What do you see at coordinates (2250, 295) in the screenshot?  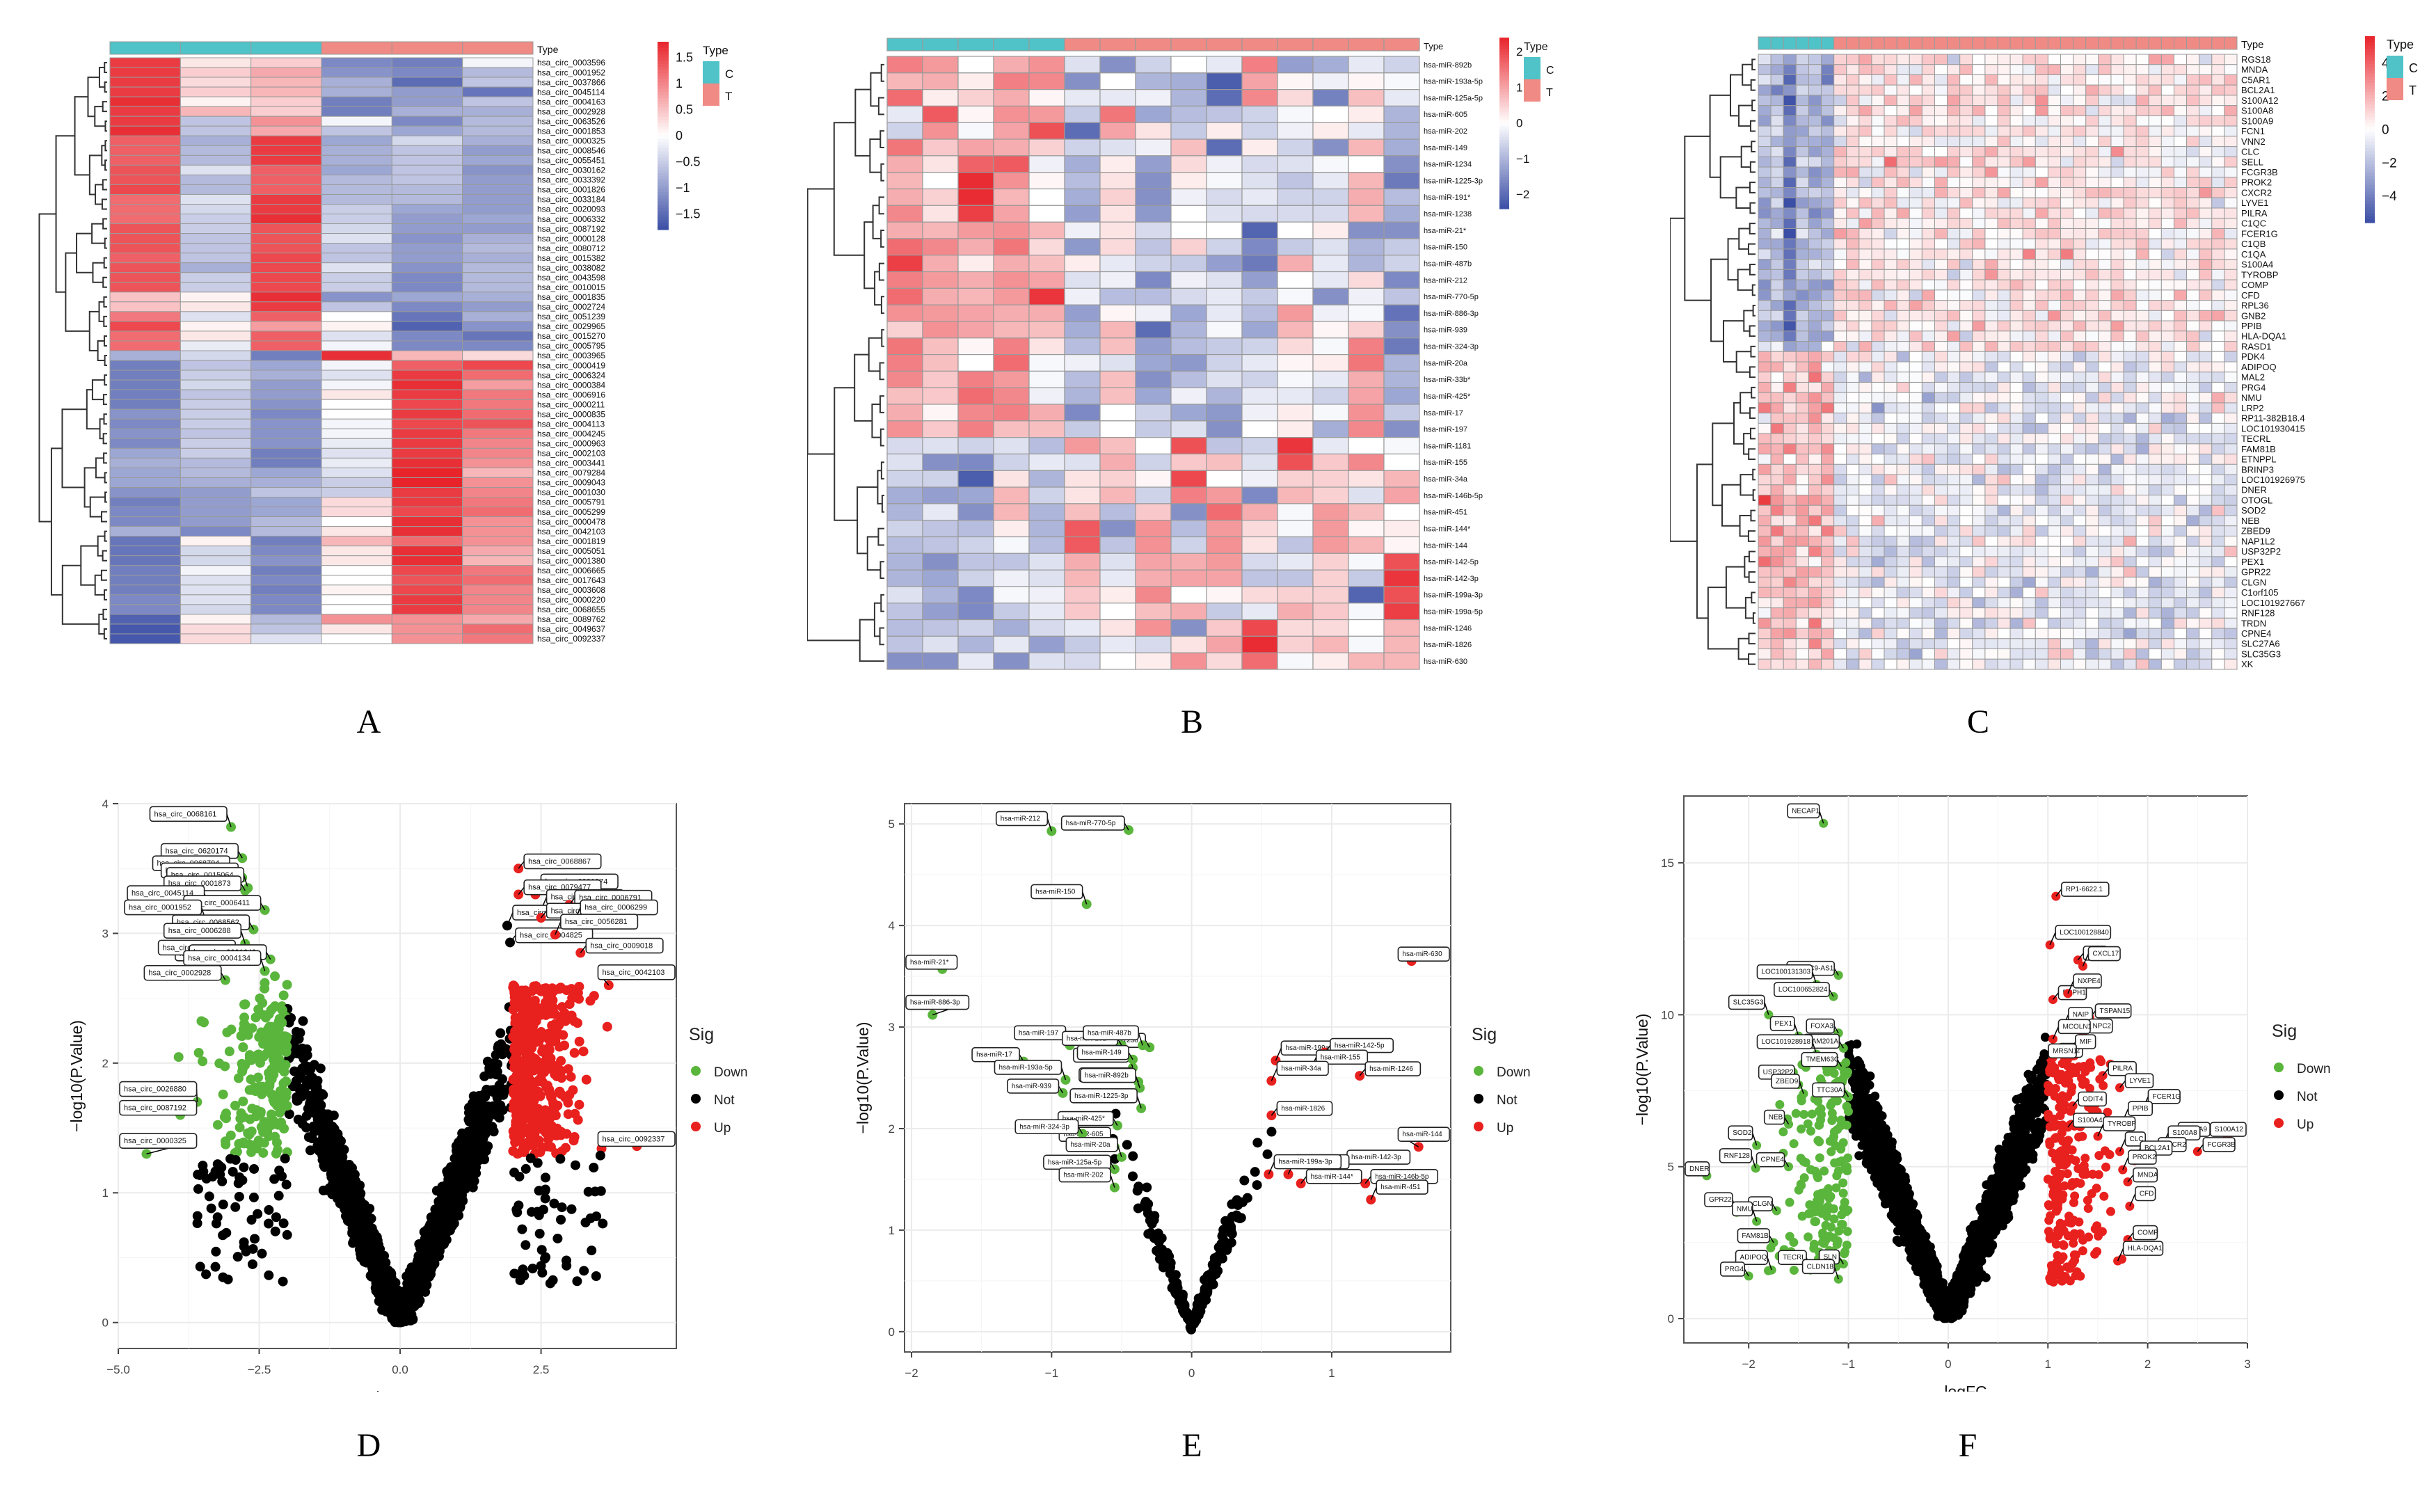 I see `row-label: CFD` at bounding box center [2250, 295].